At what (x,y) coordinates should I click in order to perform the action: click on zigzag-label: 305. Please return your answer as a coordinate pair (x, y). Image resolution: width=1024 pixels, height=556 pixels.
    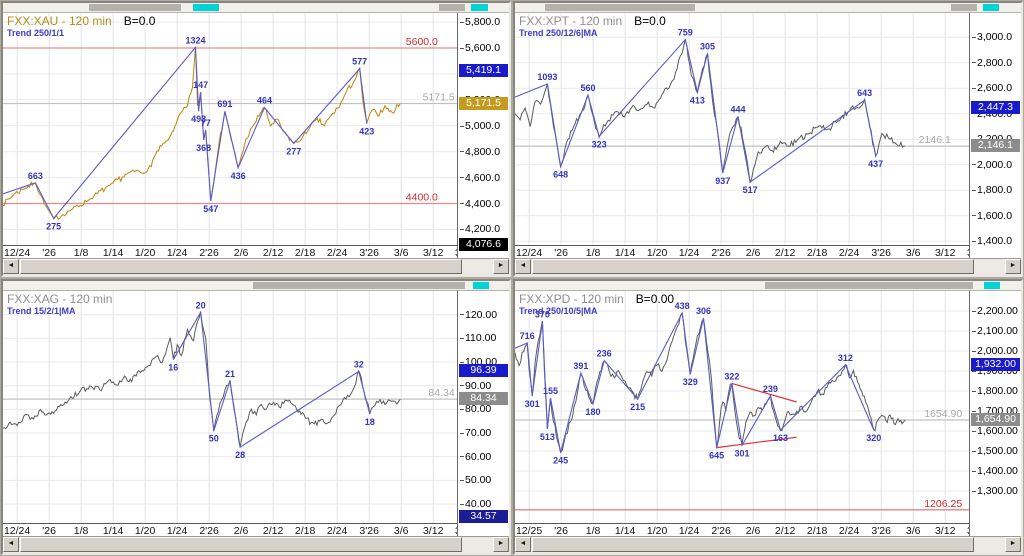
    Looking at the image, I should click on (707, 46).